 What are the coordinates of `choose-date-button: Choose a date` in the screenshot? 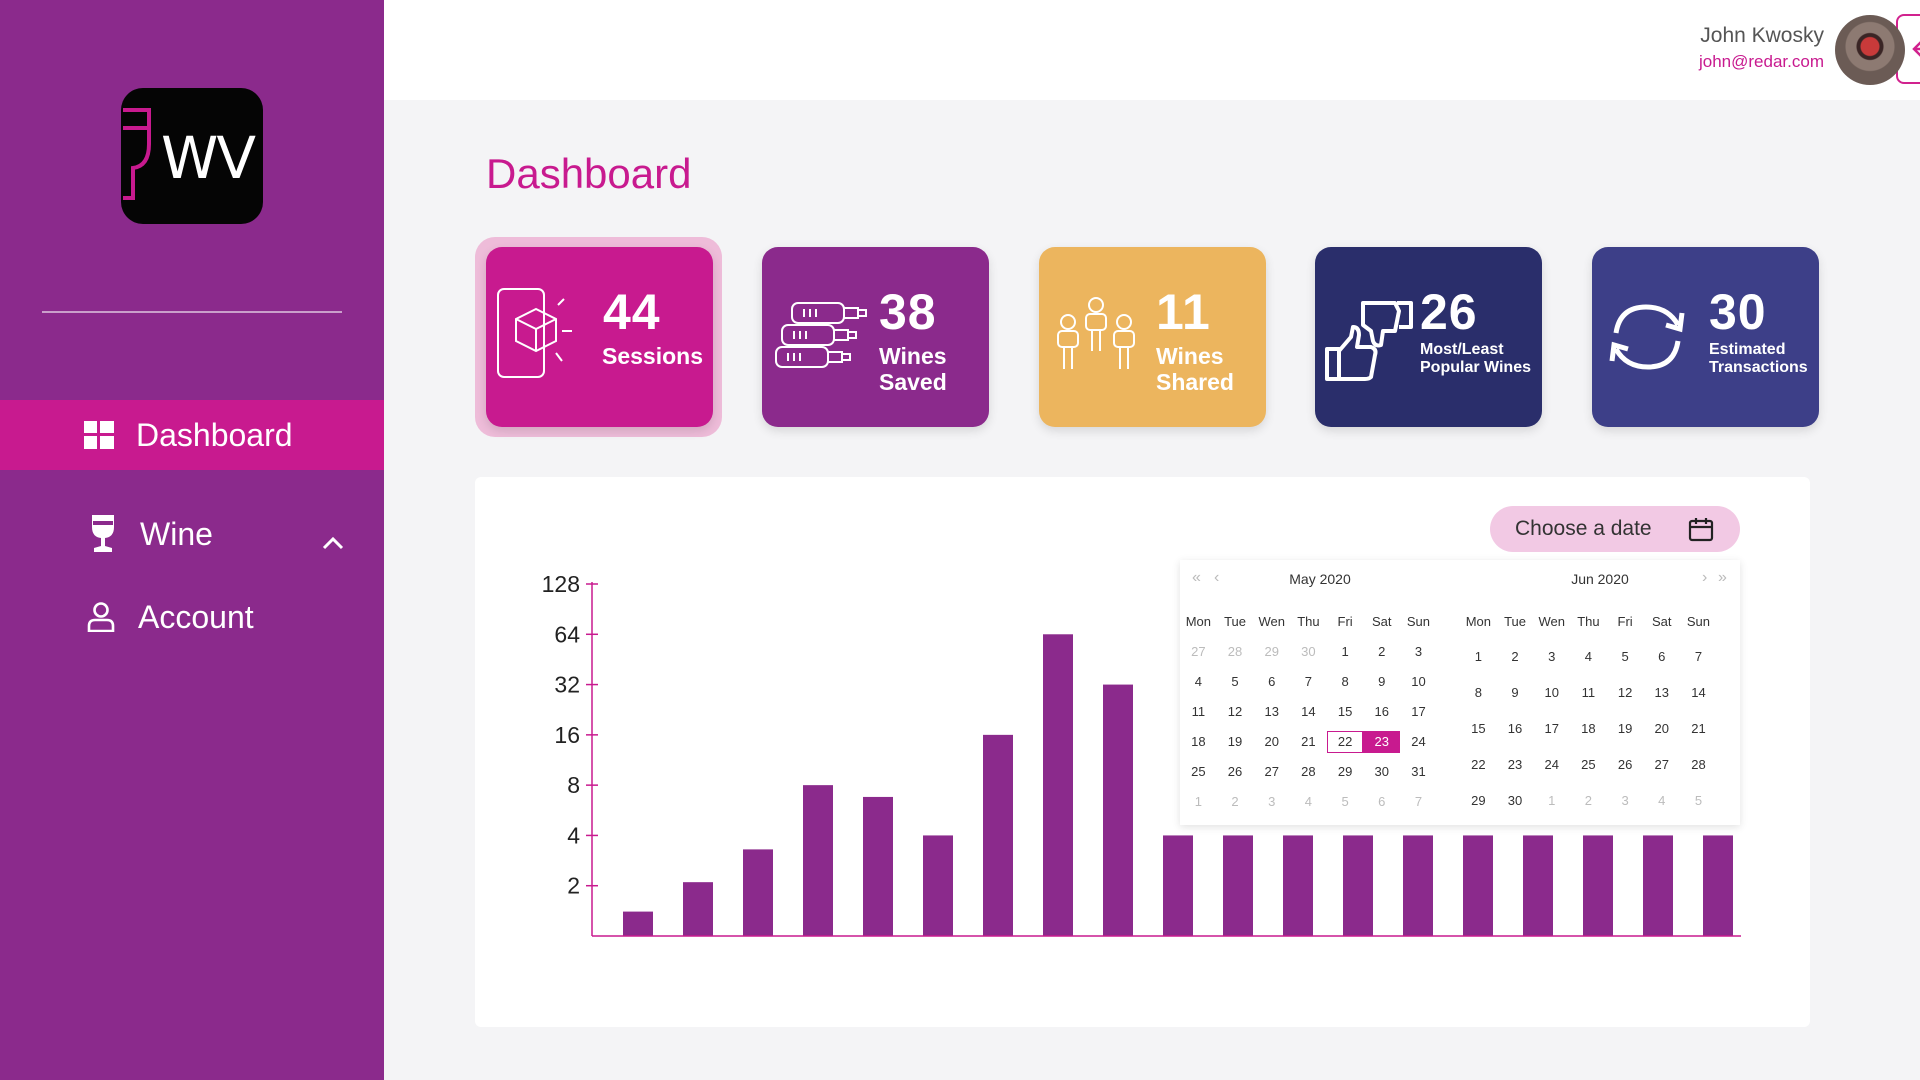 It's located at (1615, 529).